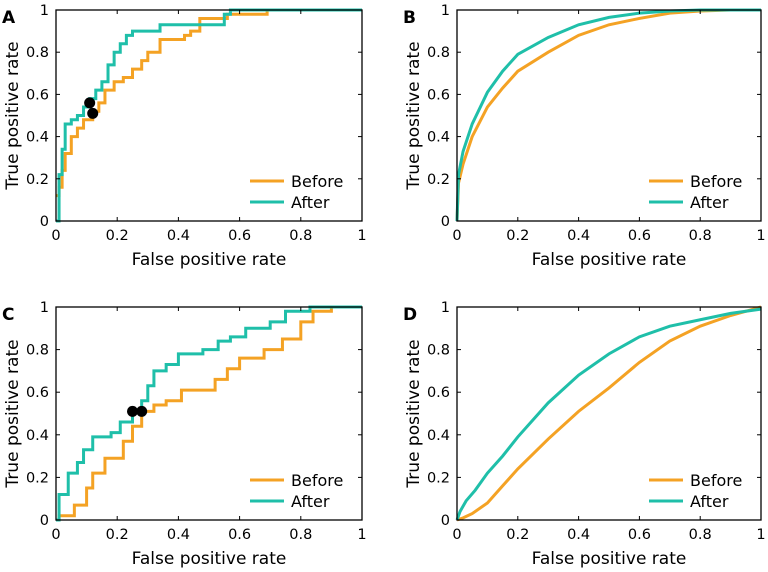 This screenshot has width=768, height=572. Describe the element at coordinates (716, 480) in the screenshot. I see `legend-label-before-d: Before` at that location.